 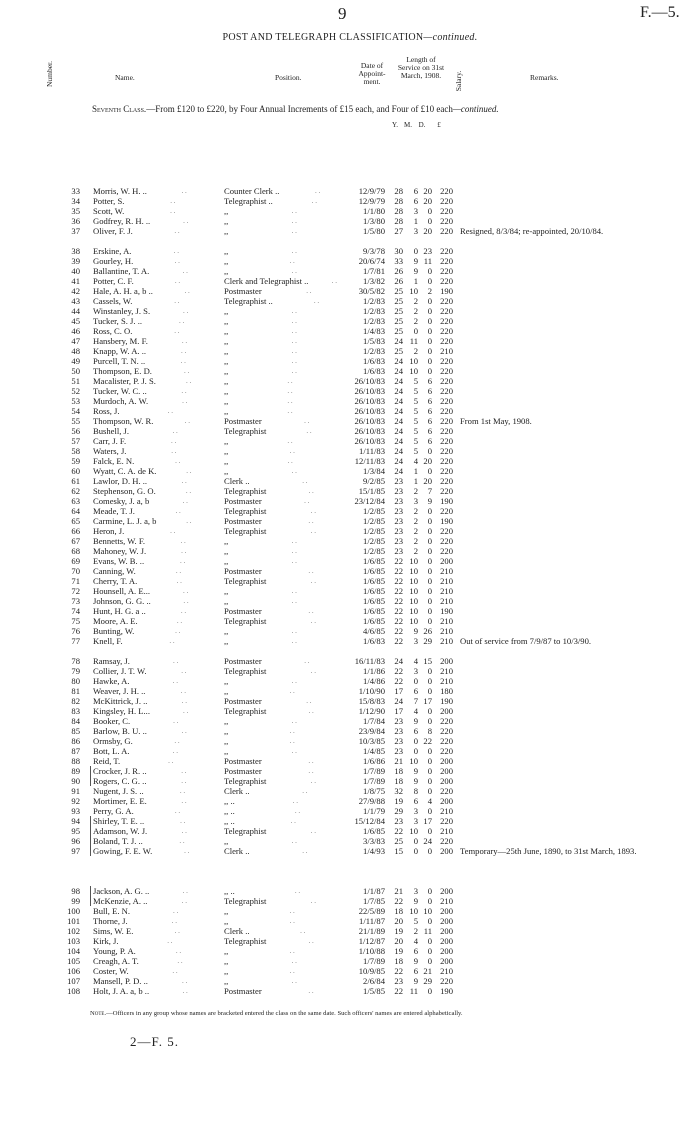 What do you see at coordinates (374, 981) in the screenshot?
I see `cell-date: 2/6/84` at bounding box center [374, 981].